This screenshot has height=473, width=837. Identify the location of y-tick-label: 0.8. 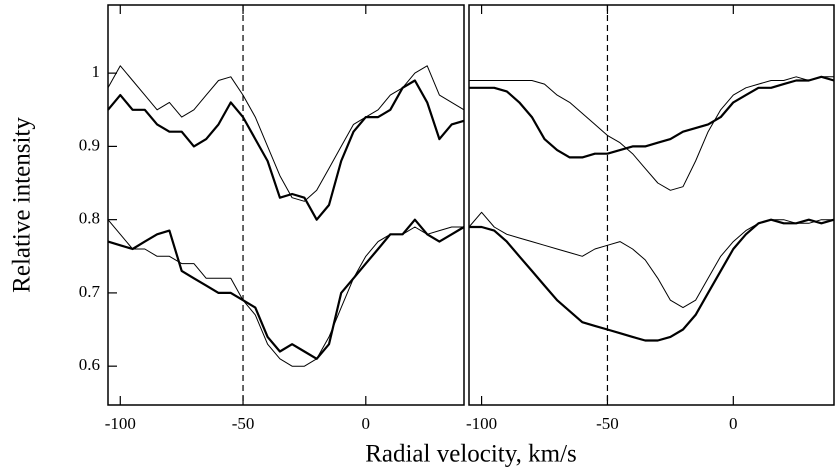
(89, 218).